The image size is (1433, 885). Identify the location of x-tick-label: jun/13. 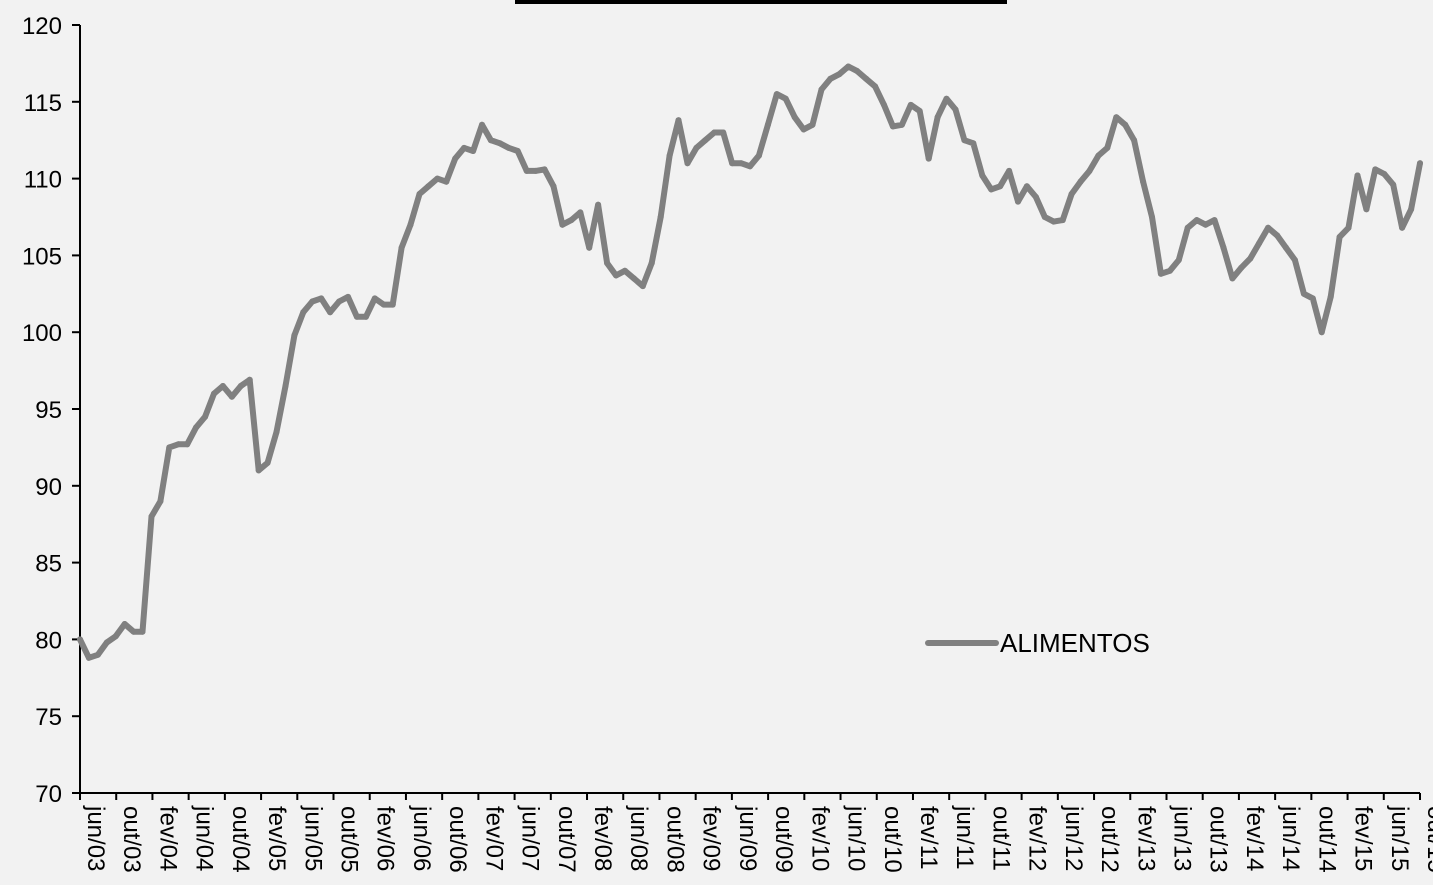
(1181, 838).